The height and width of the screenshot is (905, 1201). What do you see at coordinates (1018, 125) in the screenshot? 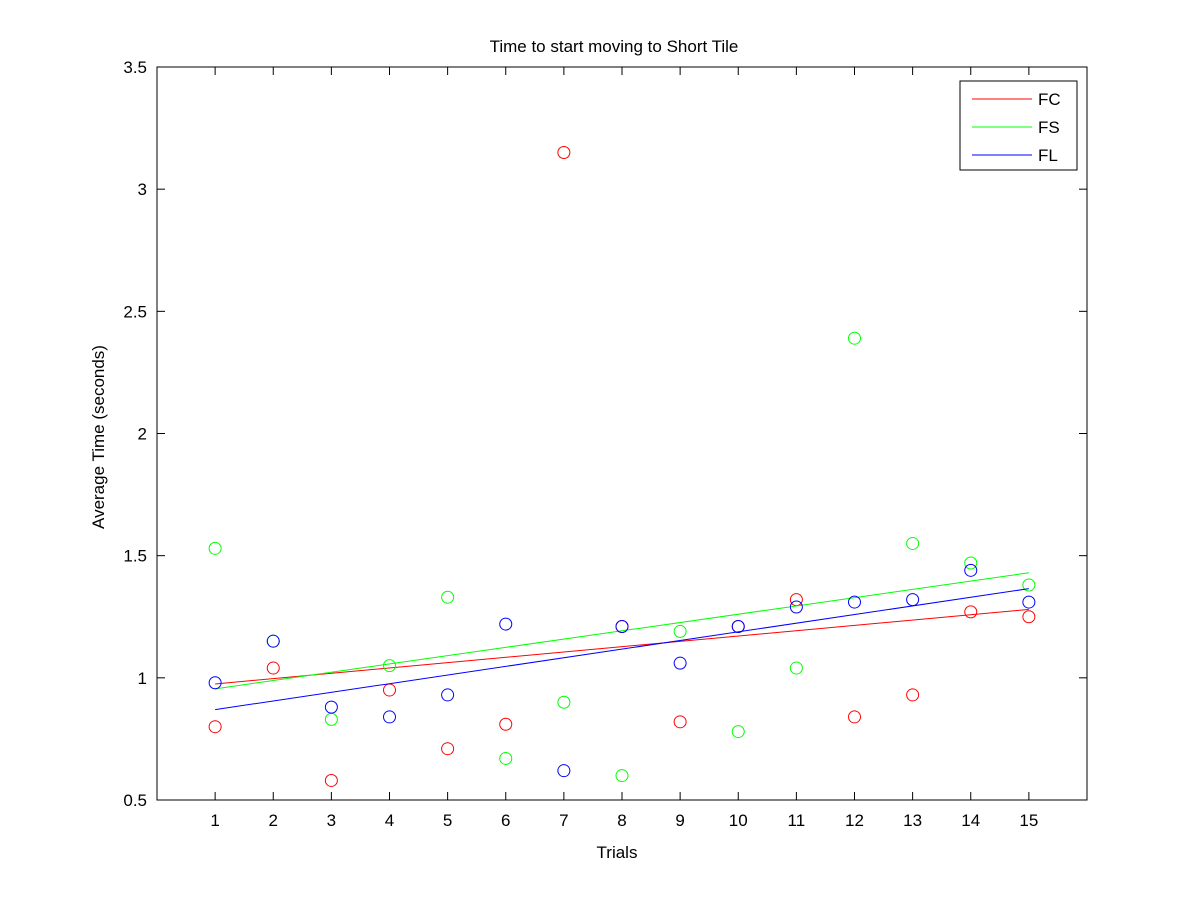
I see `legend: FC FS FL` at bounding box center [1018, 125].